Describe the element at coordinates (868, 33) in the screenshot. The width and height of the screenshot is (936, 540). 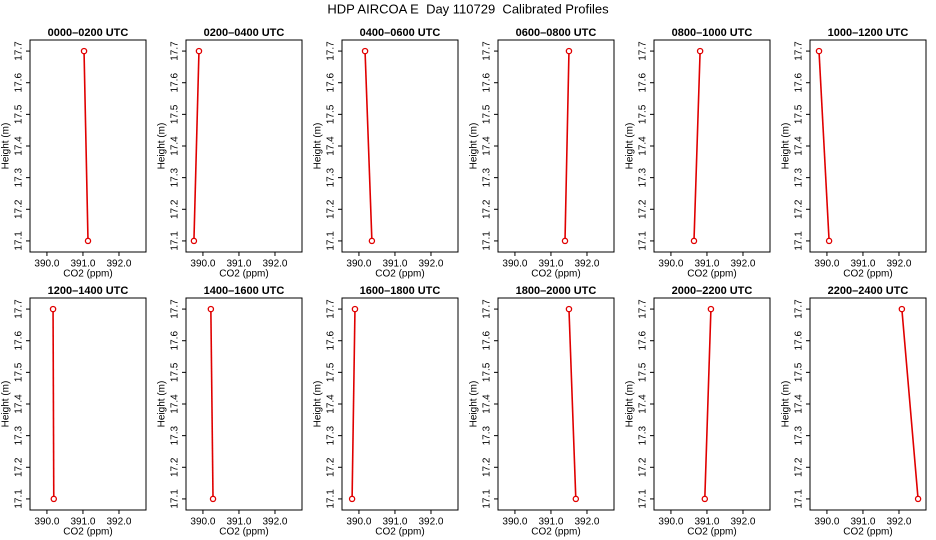
I see `panel-title: 1000–1200 UTC` at that location.